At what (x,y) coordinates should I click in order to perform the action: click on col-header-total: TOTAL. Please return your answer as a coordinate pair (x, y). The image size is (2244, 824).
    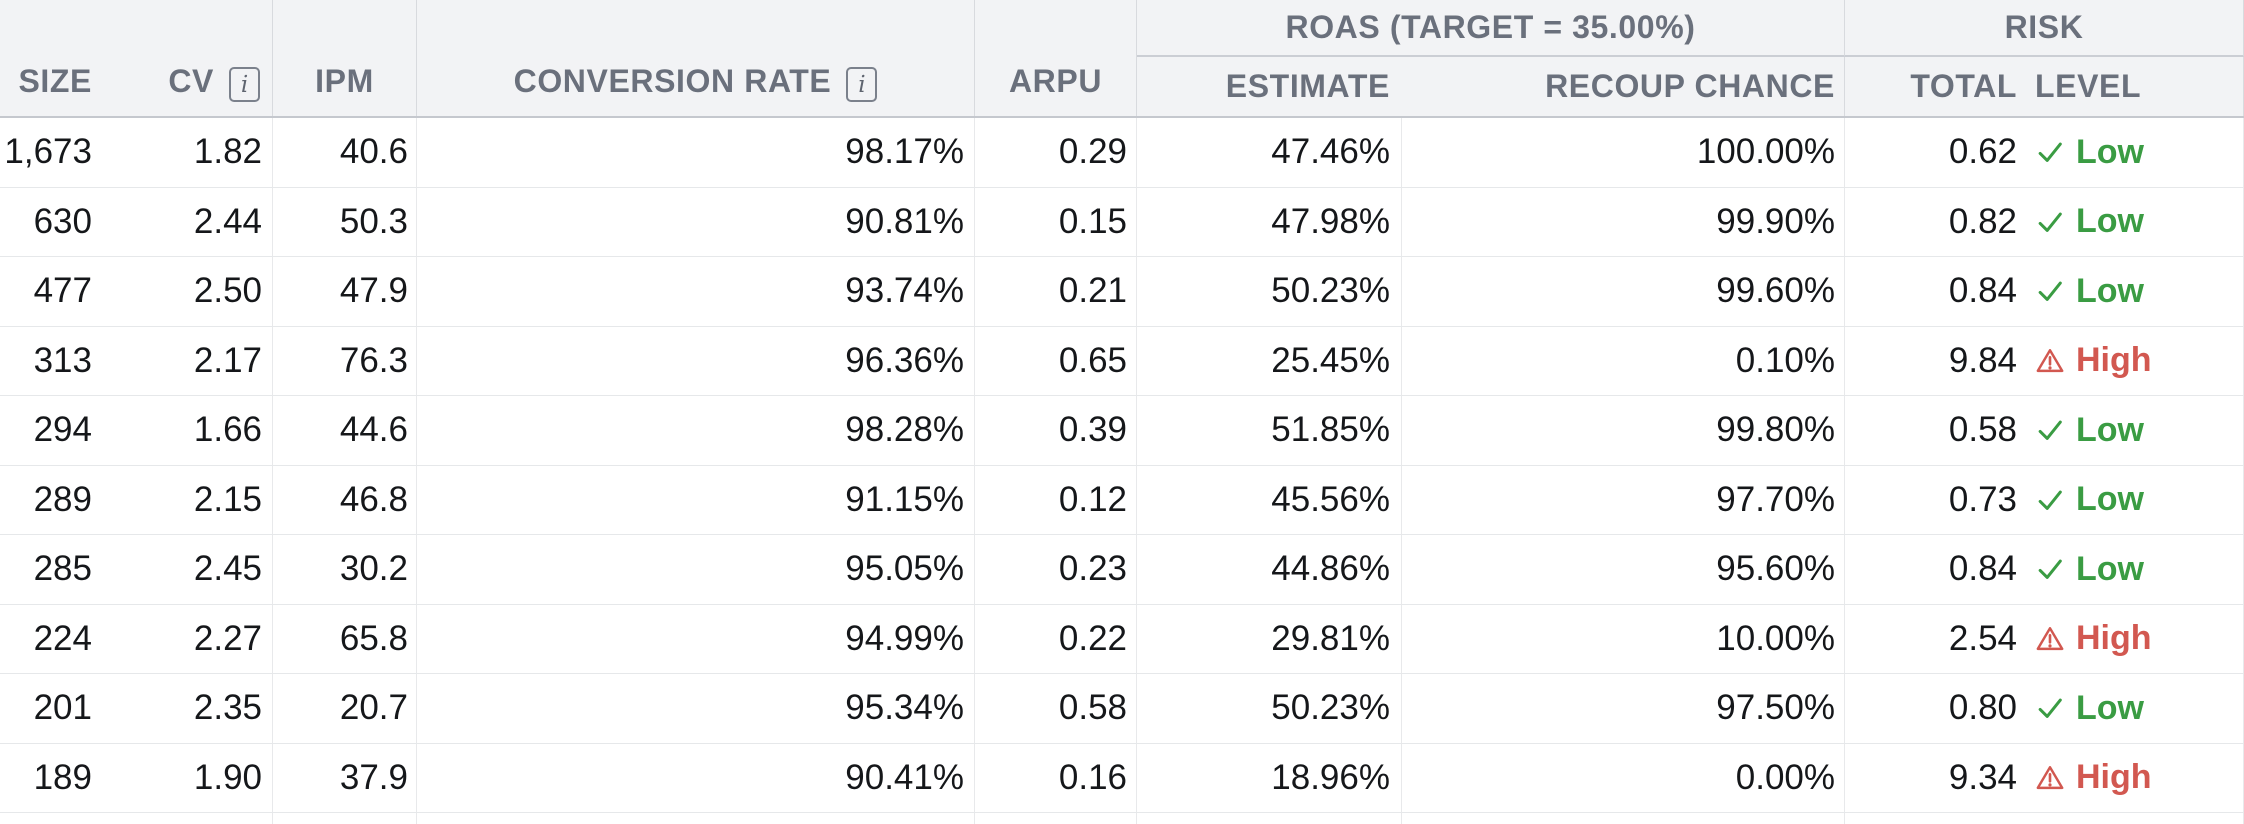
    Looking at the image, I should click on (1935, 86).